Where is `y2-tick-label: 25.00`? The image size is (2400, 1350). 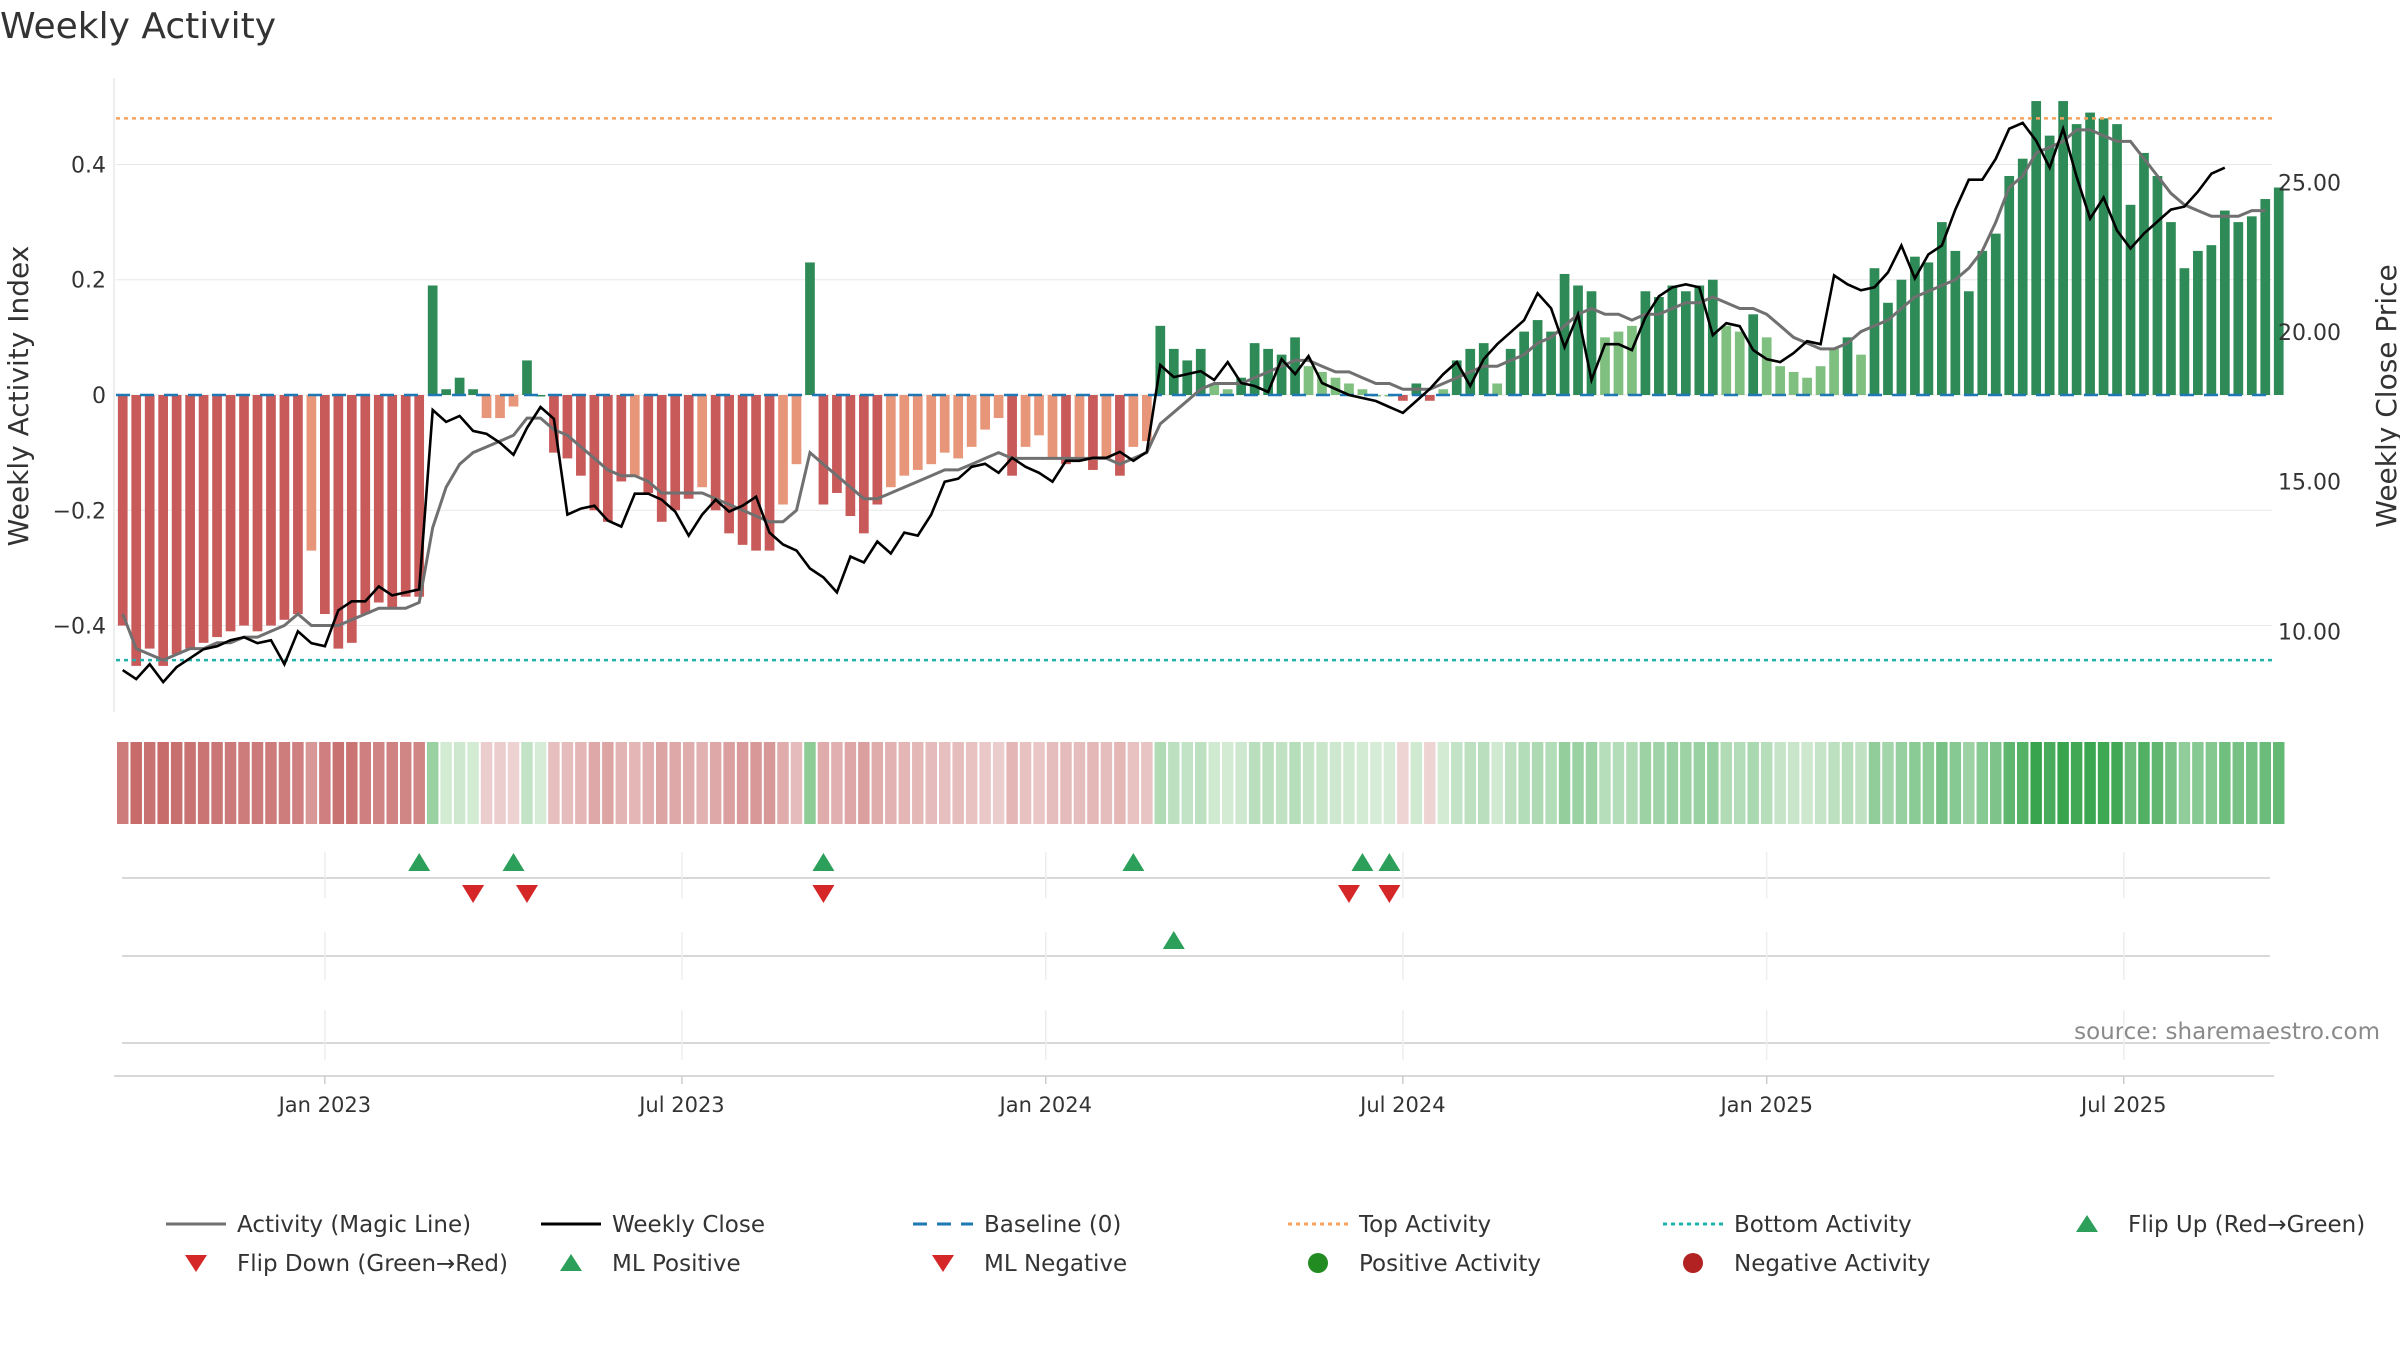 y2-tick-label: 25.00 is located at coordinates (2309, 184).